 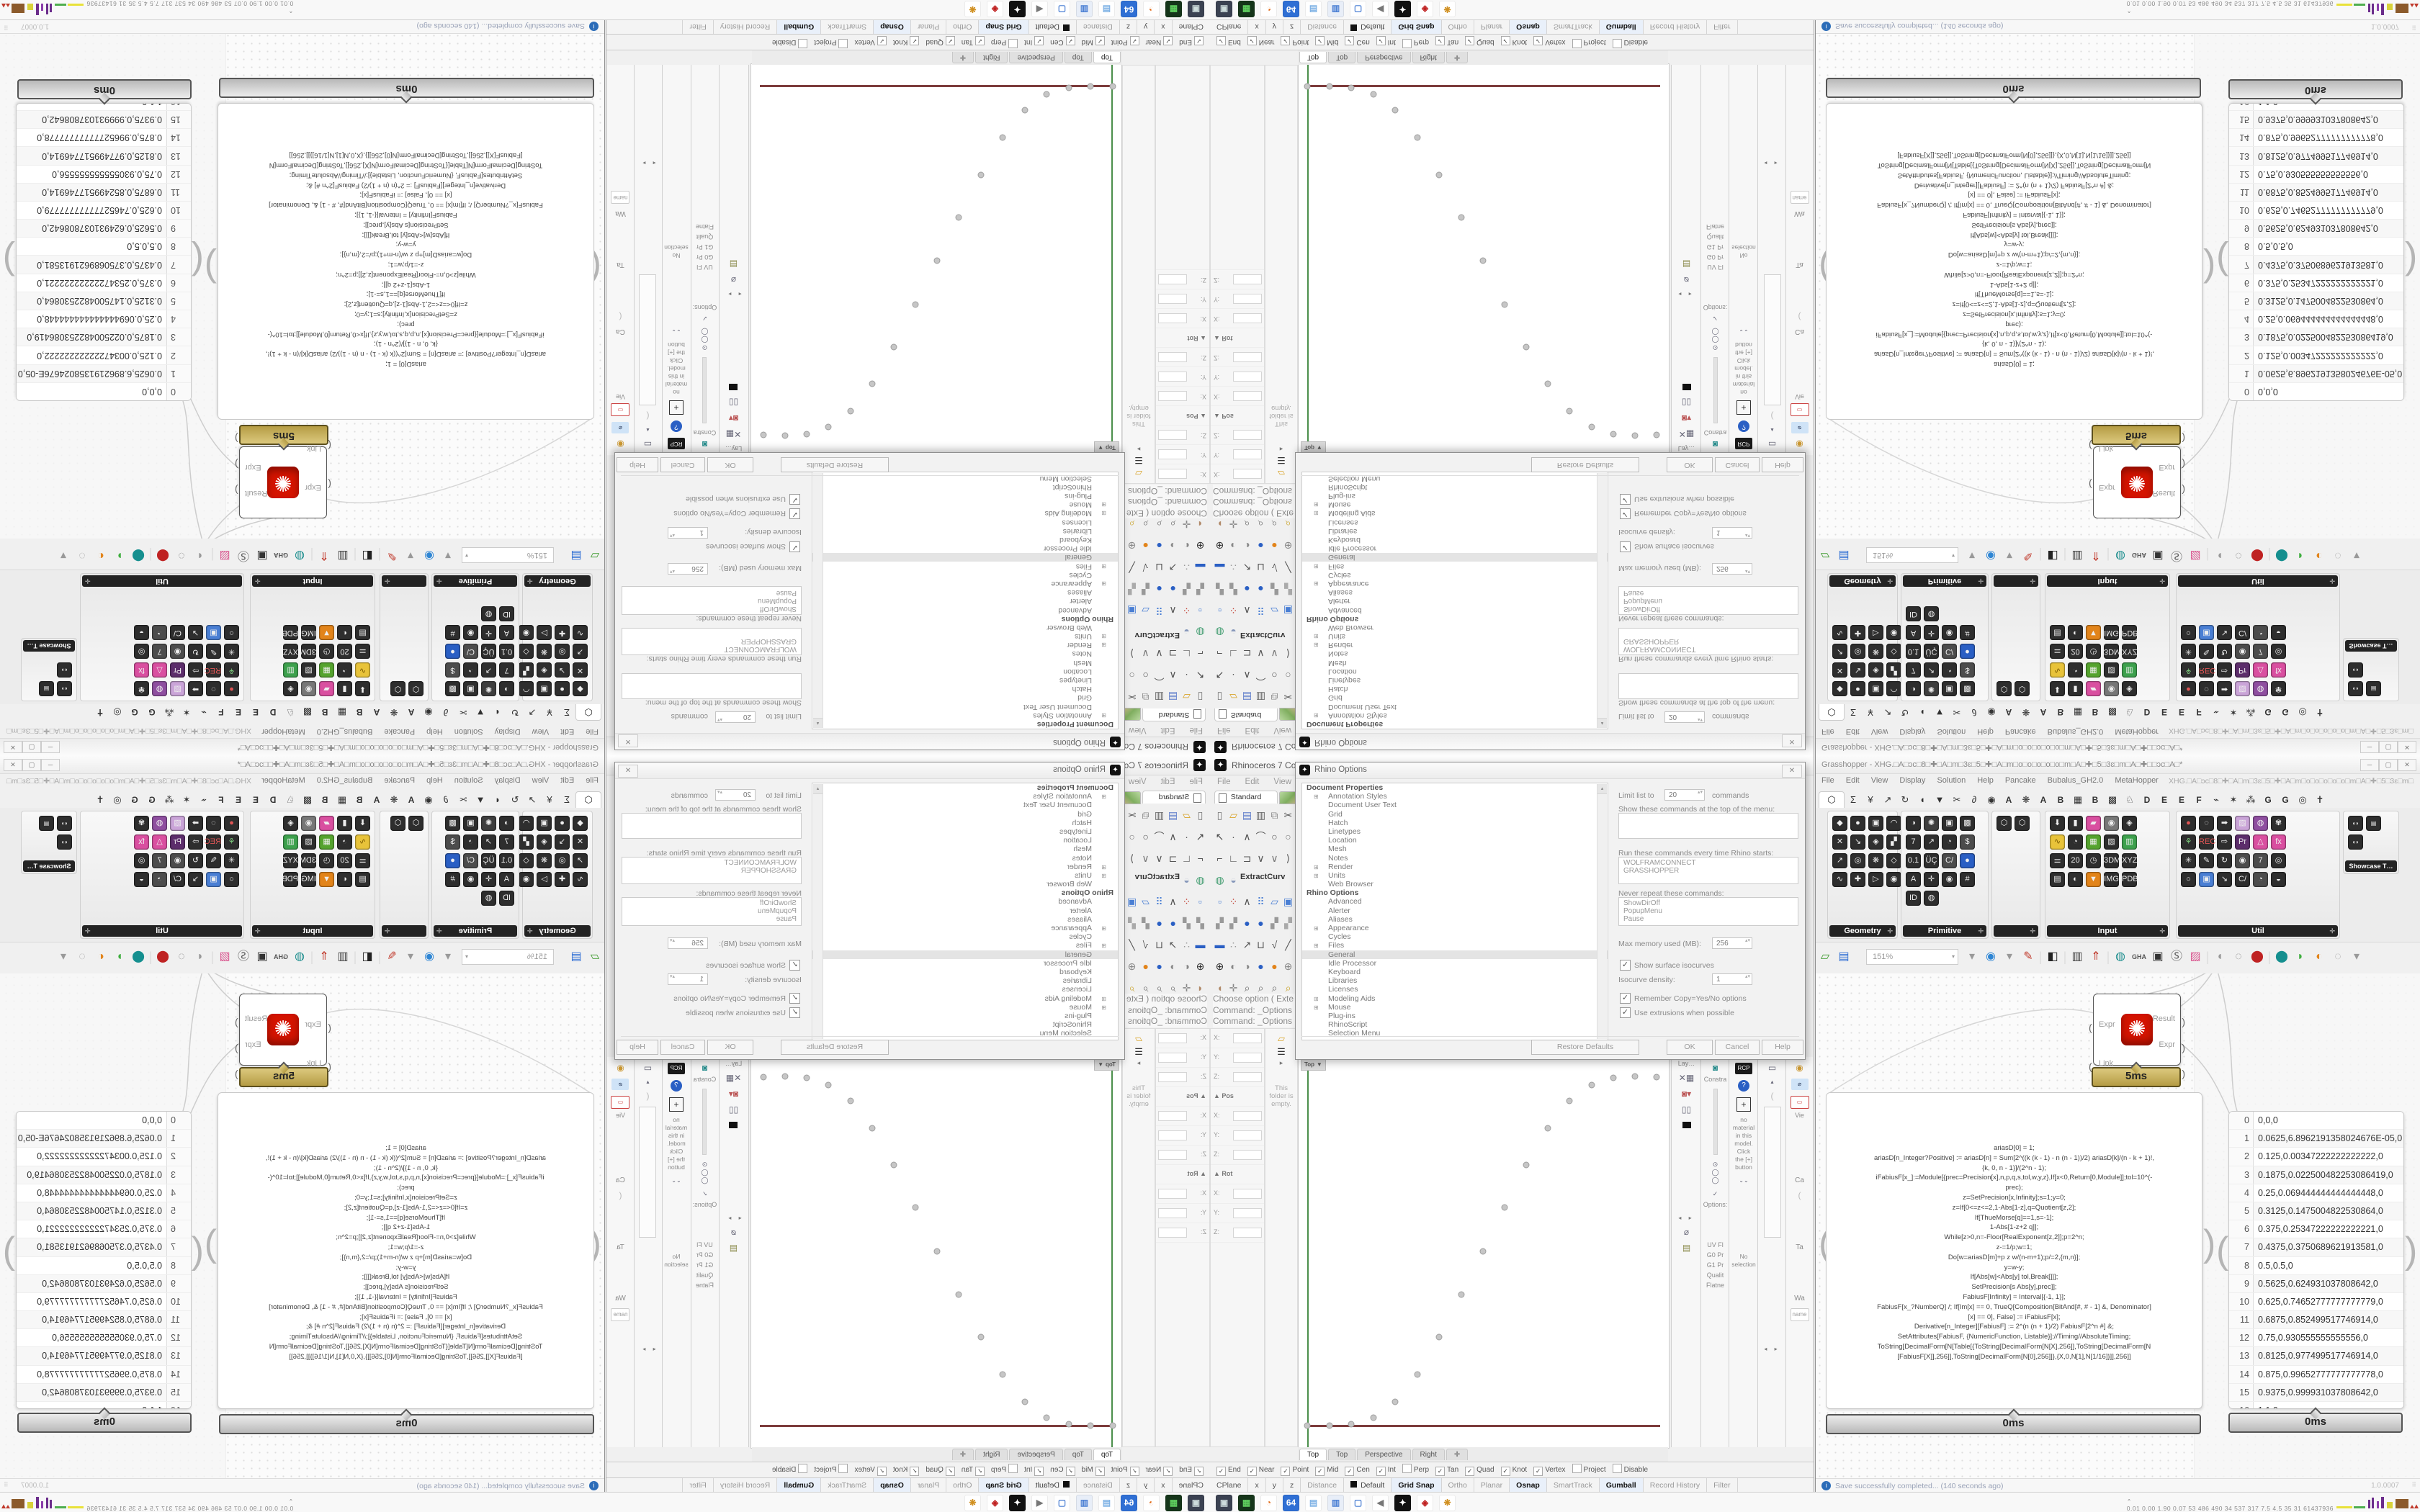 What do you see at coordinates (1274, 26) in the screenshot?
I see `status-segment: y` at bounding box center [1274, 26].